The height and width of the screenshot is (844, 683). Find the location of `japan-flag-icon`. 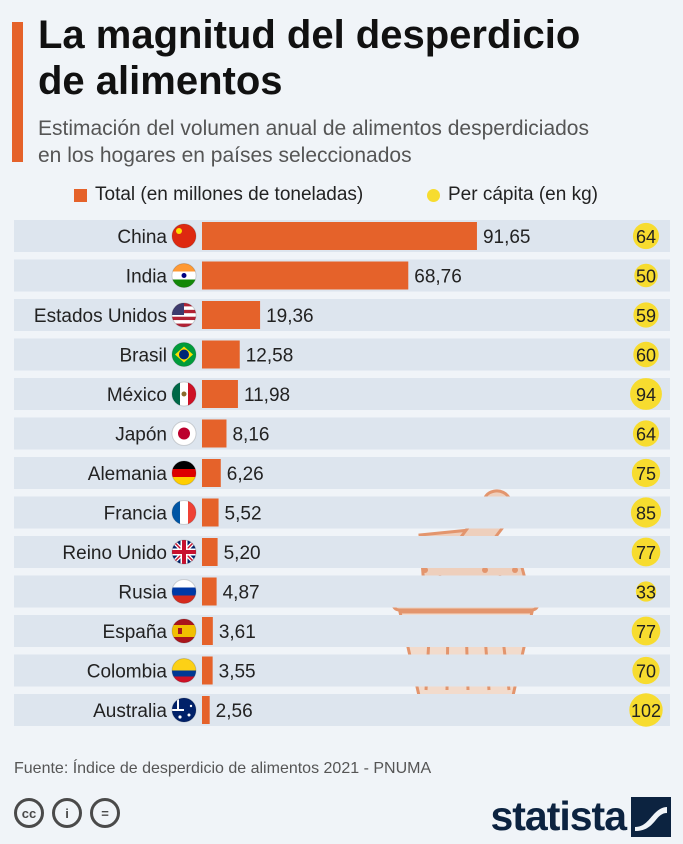

japan-flag-icon is located at coordinates (184, 433).